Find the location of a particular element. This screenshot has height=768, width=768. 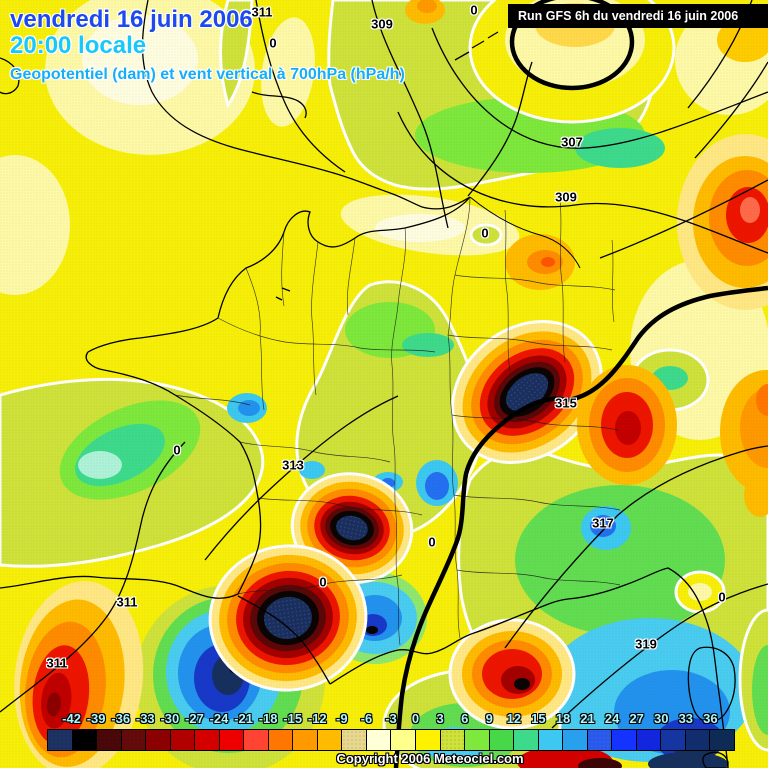

colorbar-tick-label: -42 is located at coordinates (71, 718).